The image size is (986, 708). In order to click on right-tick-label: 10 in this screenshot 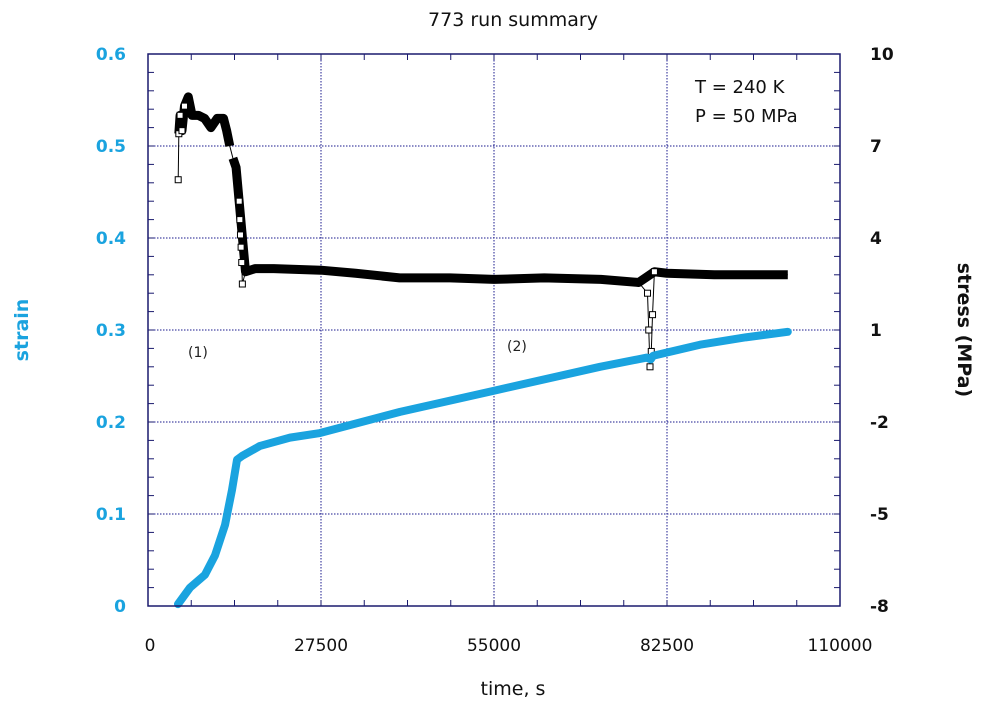, I will do `click(882, 55)`.